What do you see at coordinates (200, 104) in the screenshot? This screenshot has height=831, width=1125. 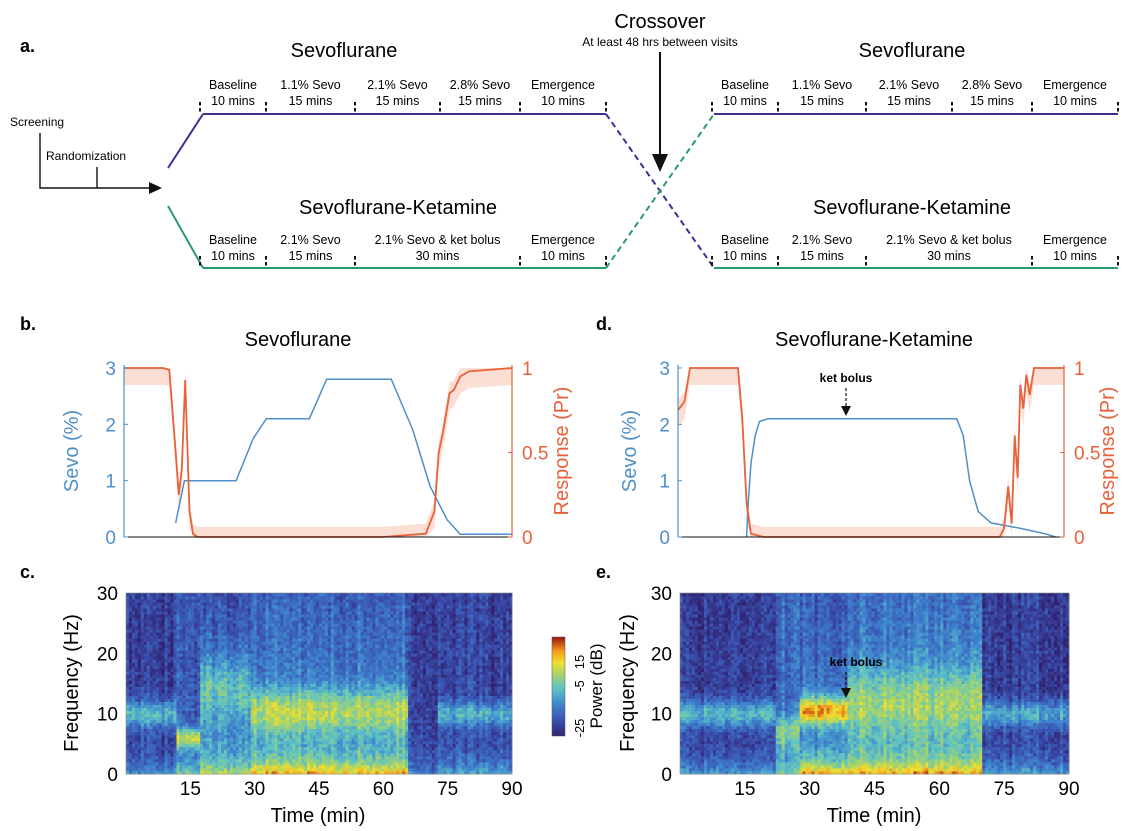 I see `segment-divider` at bounding box center [200, 104].